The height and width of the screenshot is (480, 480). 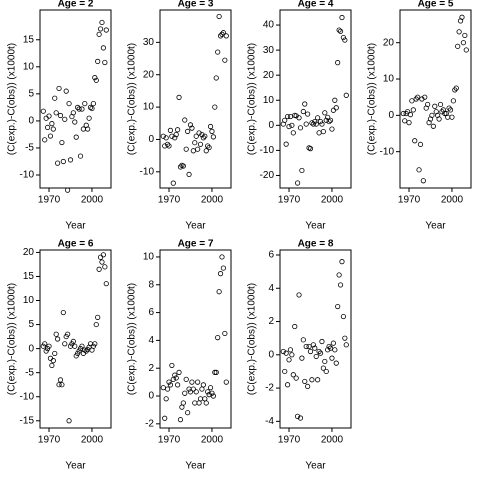 I want to click on y-tick-label: 30, so click(x=269, y=50).